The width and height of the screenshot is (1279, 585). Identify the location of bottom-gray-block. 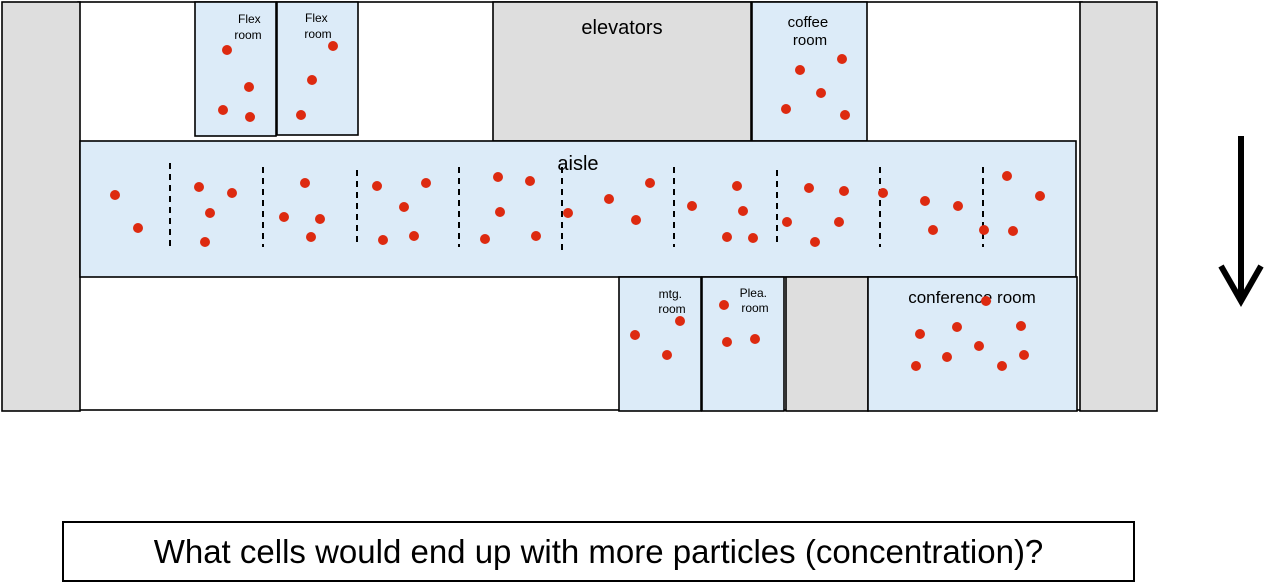
(827, 344).